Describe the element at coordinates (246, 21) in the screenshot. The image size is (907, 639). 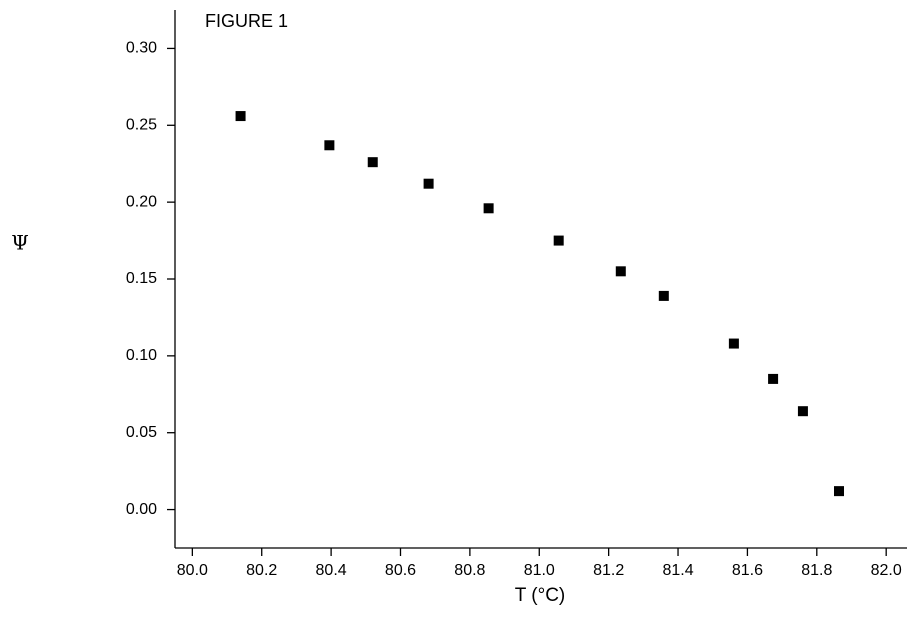
I see `chart-title: FIGURE 1` at that location.